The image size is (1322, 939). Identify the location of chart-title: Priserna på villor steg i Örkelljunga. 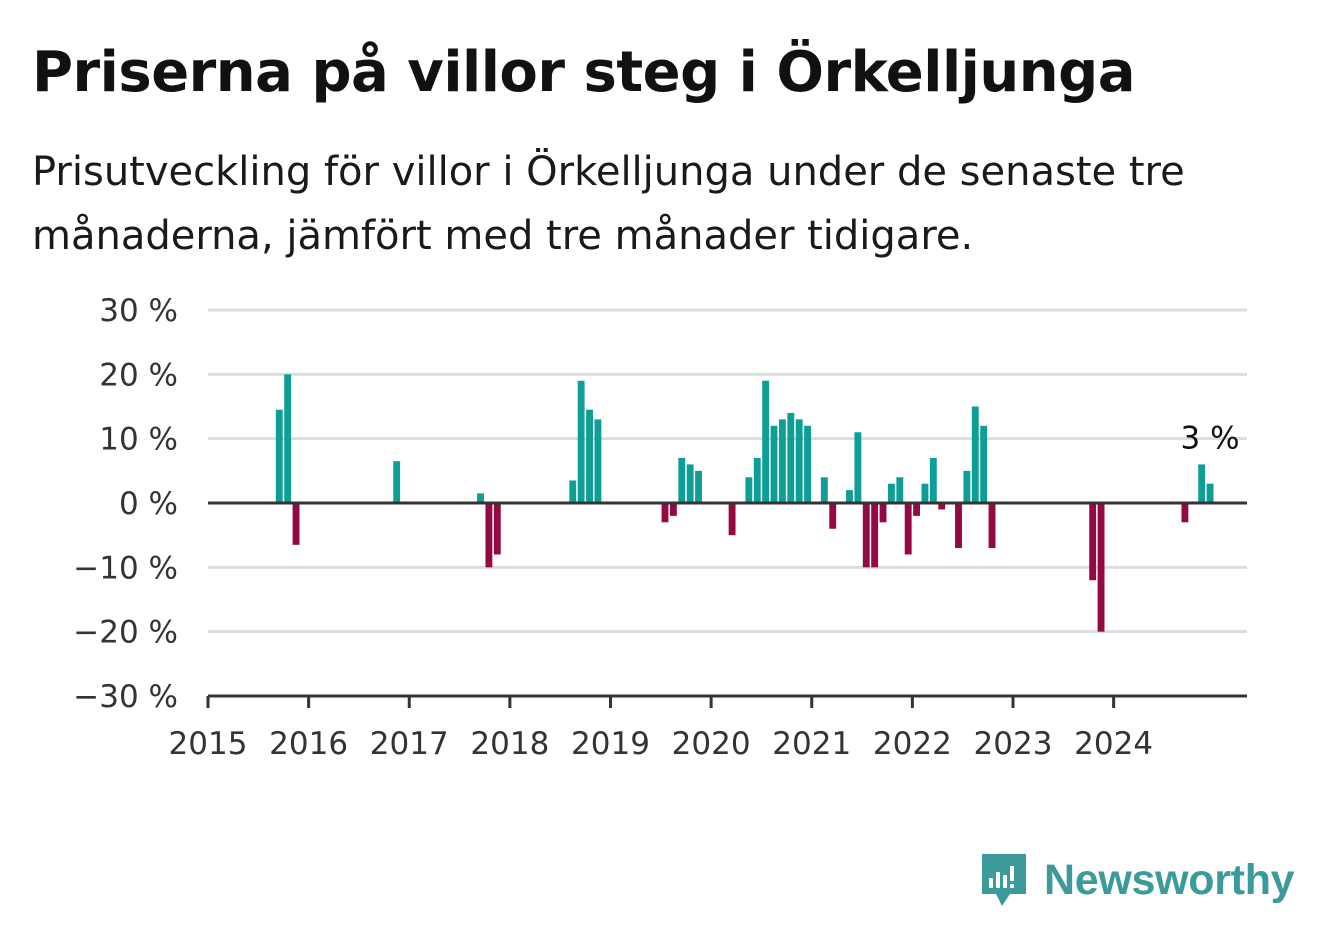
(583, 72).